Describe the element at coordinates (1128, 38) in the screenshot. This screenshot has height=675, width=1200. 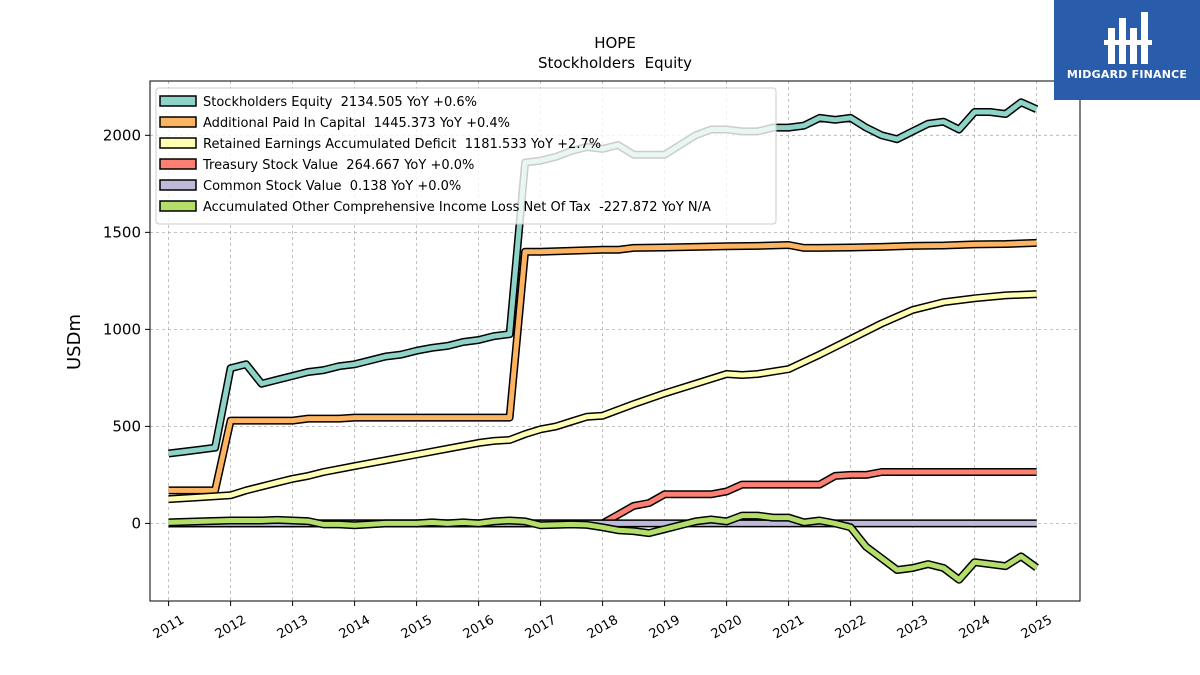
I see `midgard-logo-icon` at that location.